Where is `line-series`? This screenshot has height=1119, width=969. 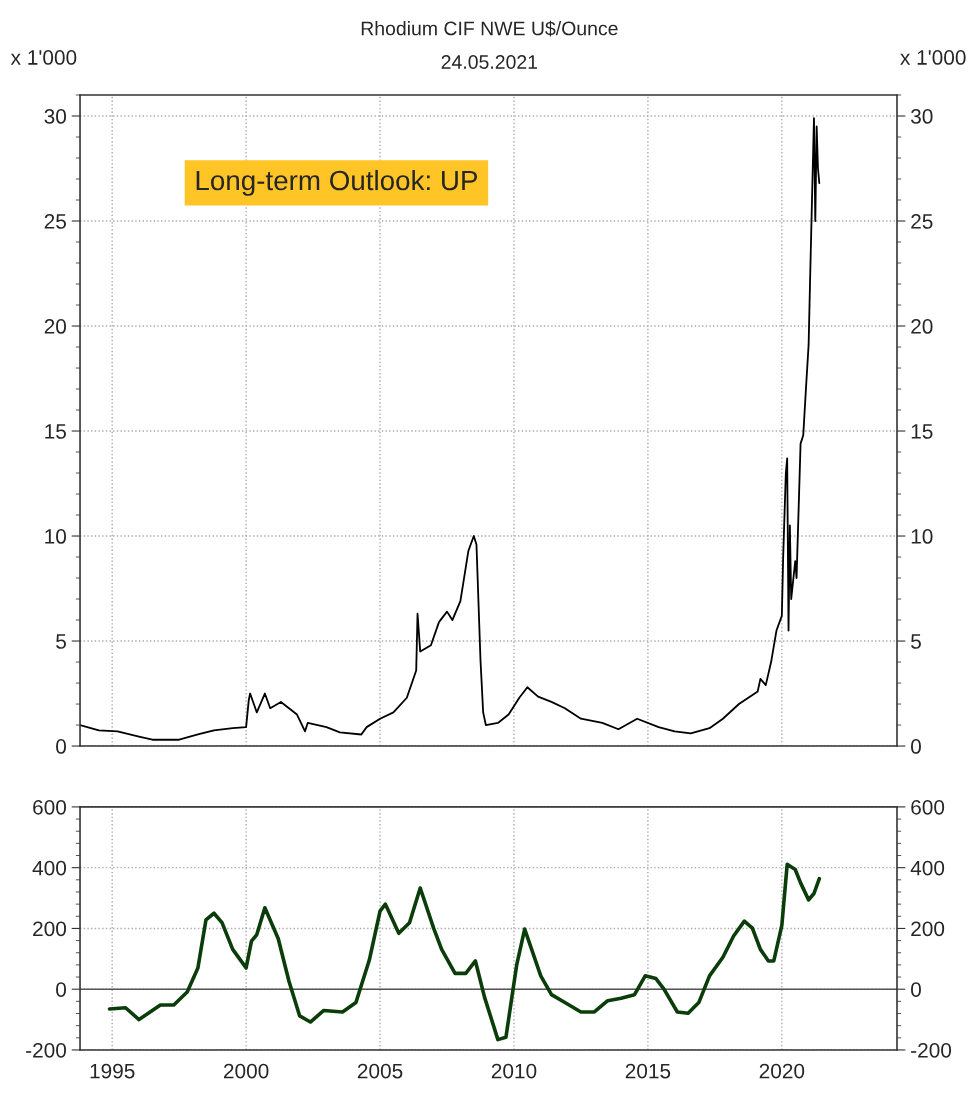 line-series is located at coordinates (464, 952).